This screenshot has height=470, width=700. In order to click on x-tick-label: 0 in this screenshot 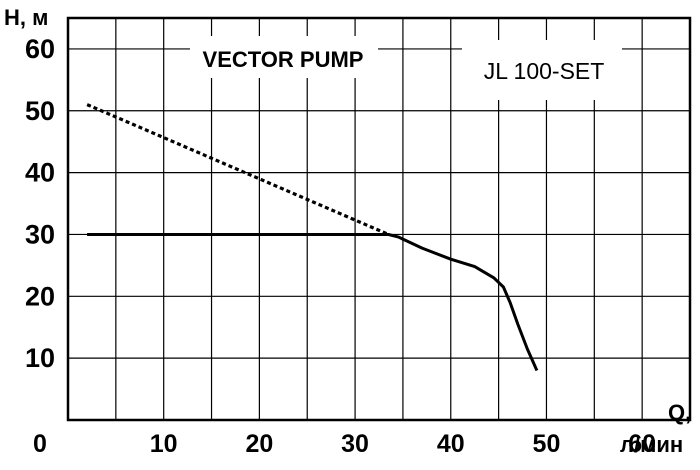, I will do `click(40, 444)`.